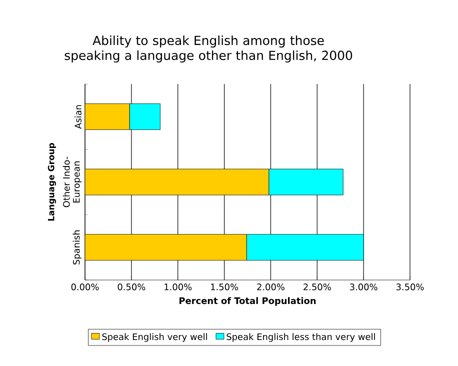 Image resolution: width=458 pixels, height=366 pixels. Describe the element at coordinates (300, 337) in the screenshot. I see `legend-label: Speak English less than very well` at that location.